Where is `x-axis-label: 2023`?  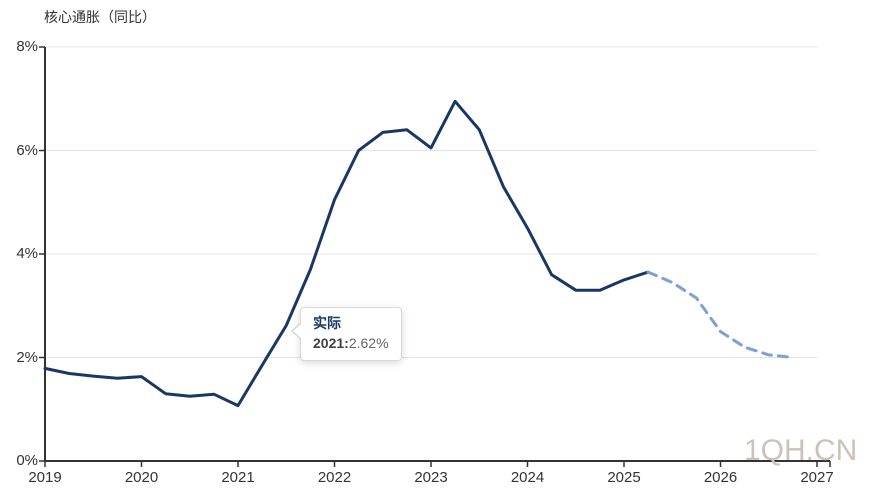
x-axis-label: 2023 is located at coordinates (431, 477).